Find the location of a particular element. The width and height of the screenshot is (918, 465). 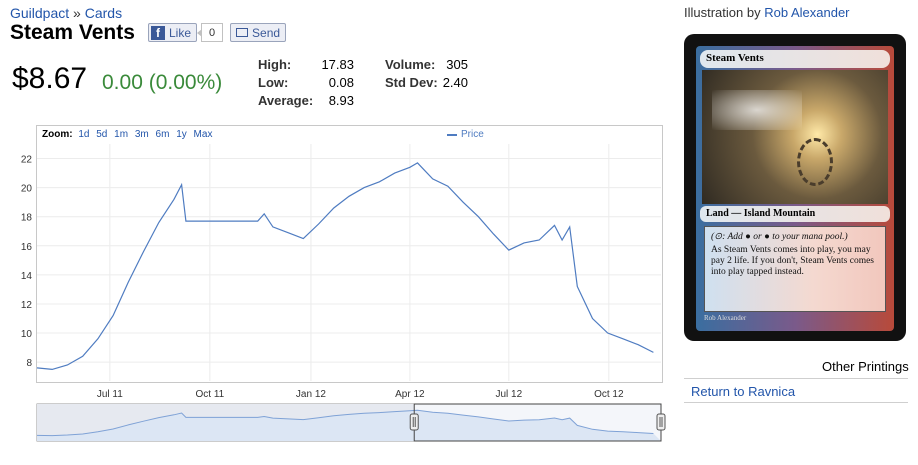

stddev-label: Std Dev: is located at coordinates (411, 82).